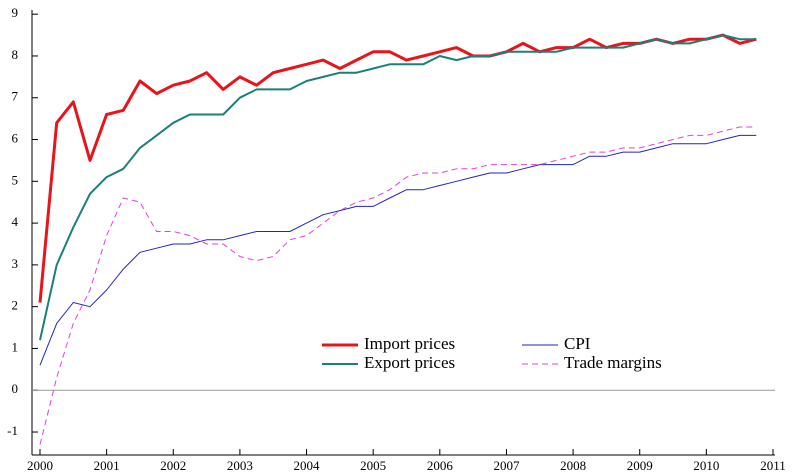 The width and height of the screenshot is (792, 475). Describe the element at coordinates (15, 388) in the screenshot. I see `y-tick-label: 0` at that location.